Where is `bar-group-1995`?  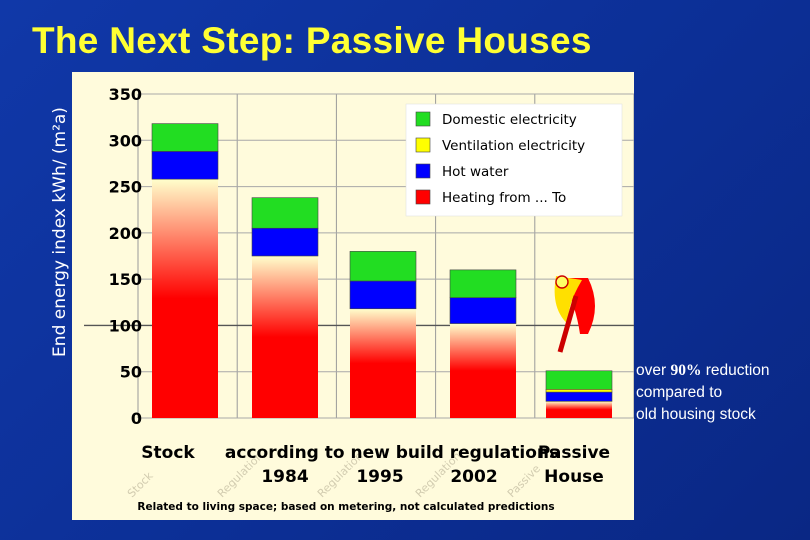 bar-group-1995 is located at coordinates (383, 334).